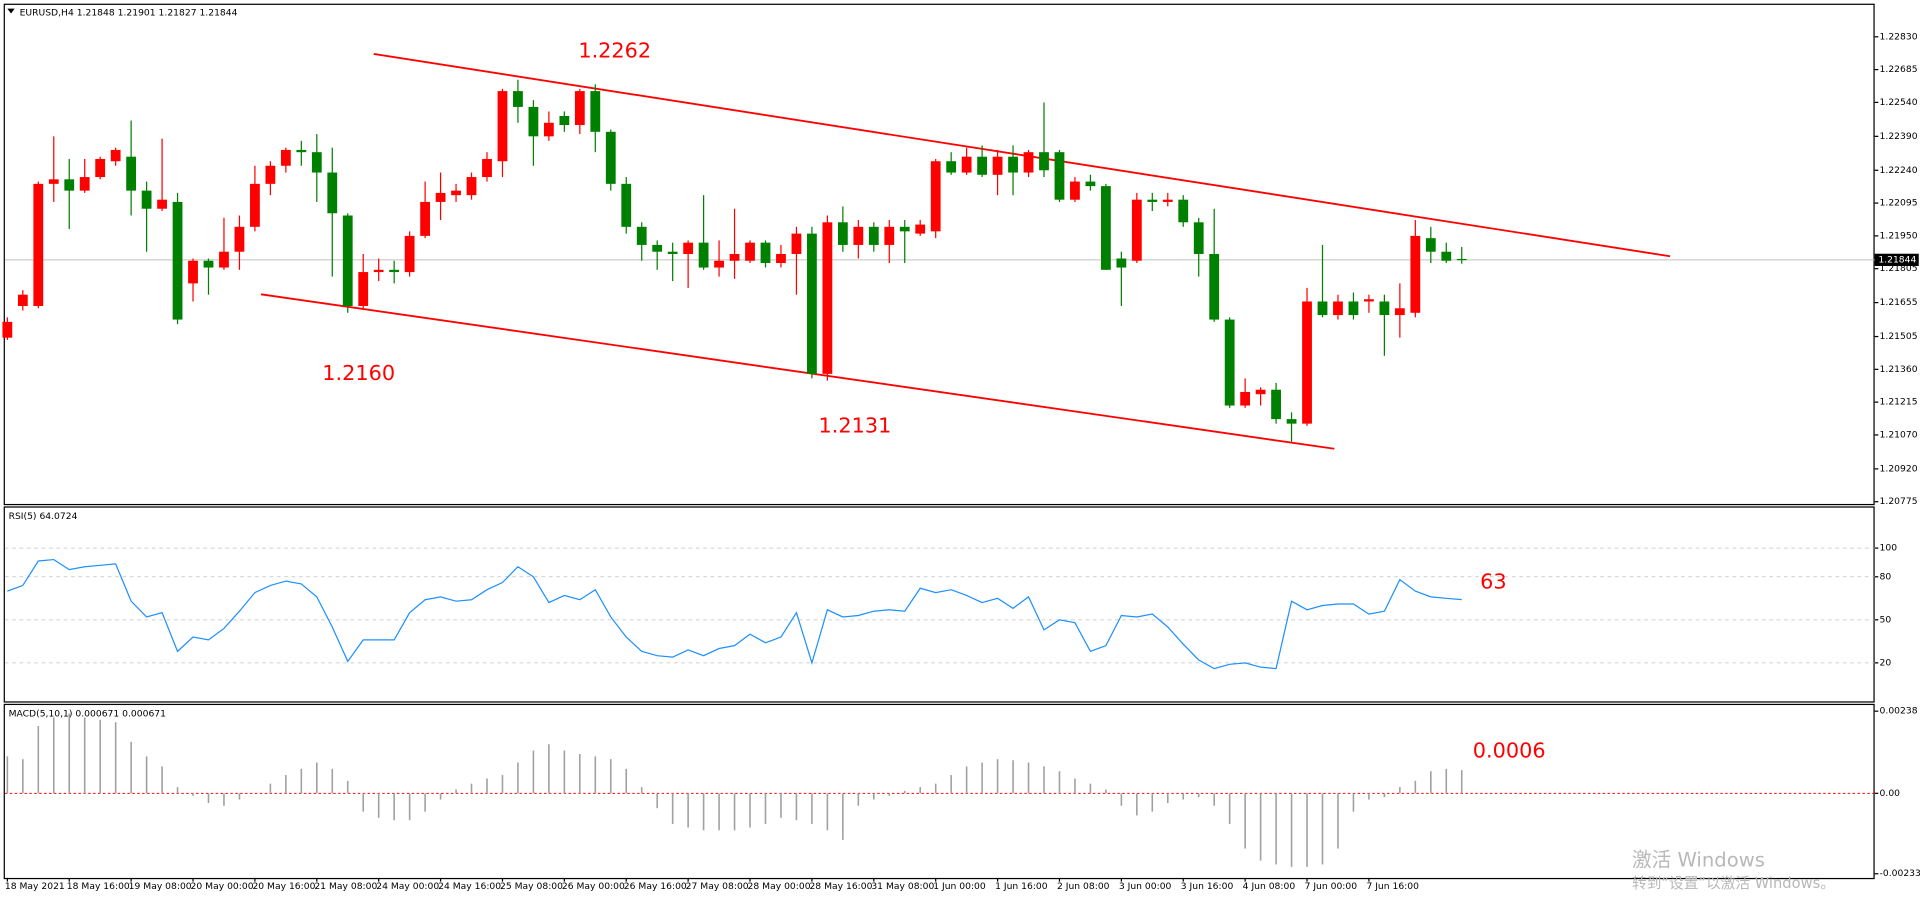 The image size is (1920, 900). I want to click on x-tick-label: 7 Jun 16:00, so click(1392, 886).